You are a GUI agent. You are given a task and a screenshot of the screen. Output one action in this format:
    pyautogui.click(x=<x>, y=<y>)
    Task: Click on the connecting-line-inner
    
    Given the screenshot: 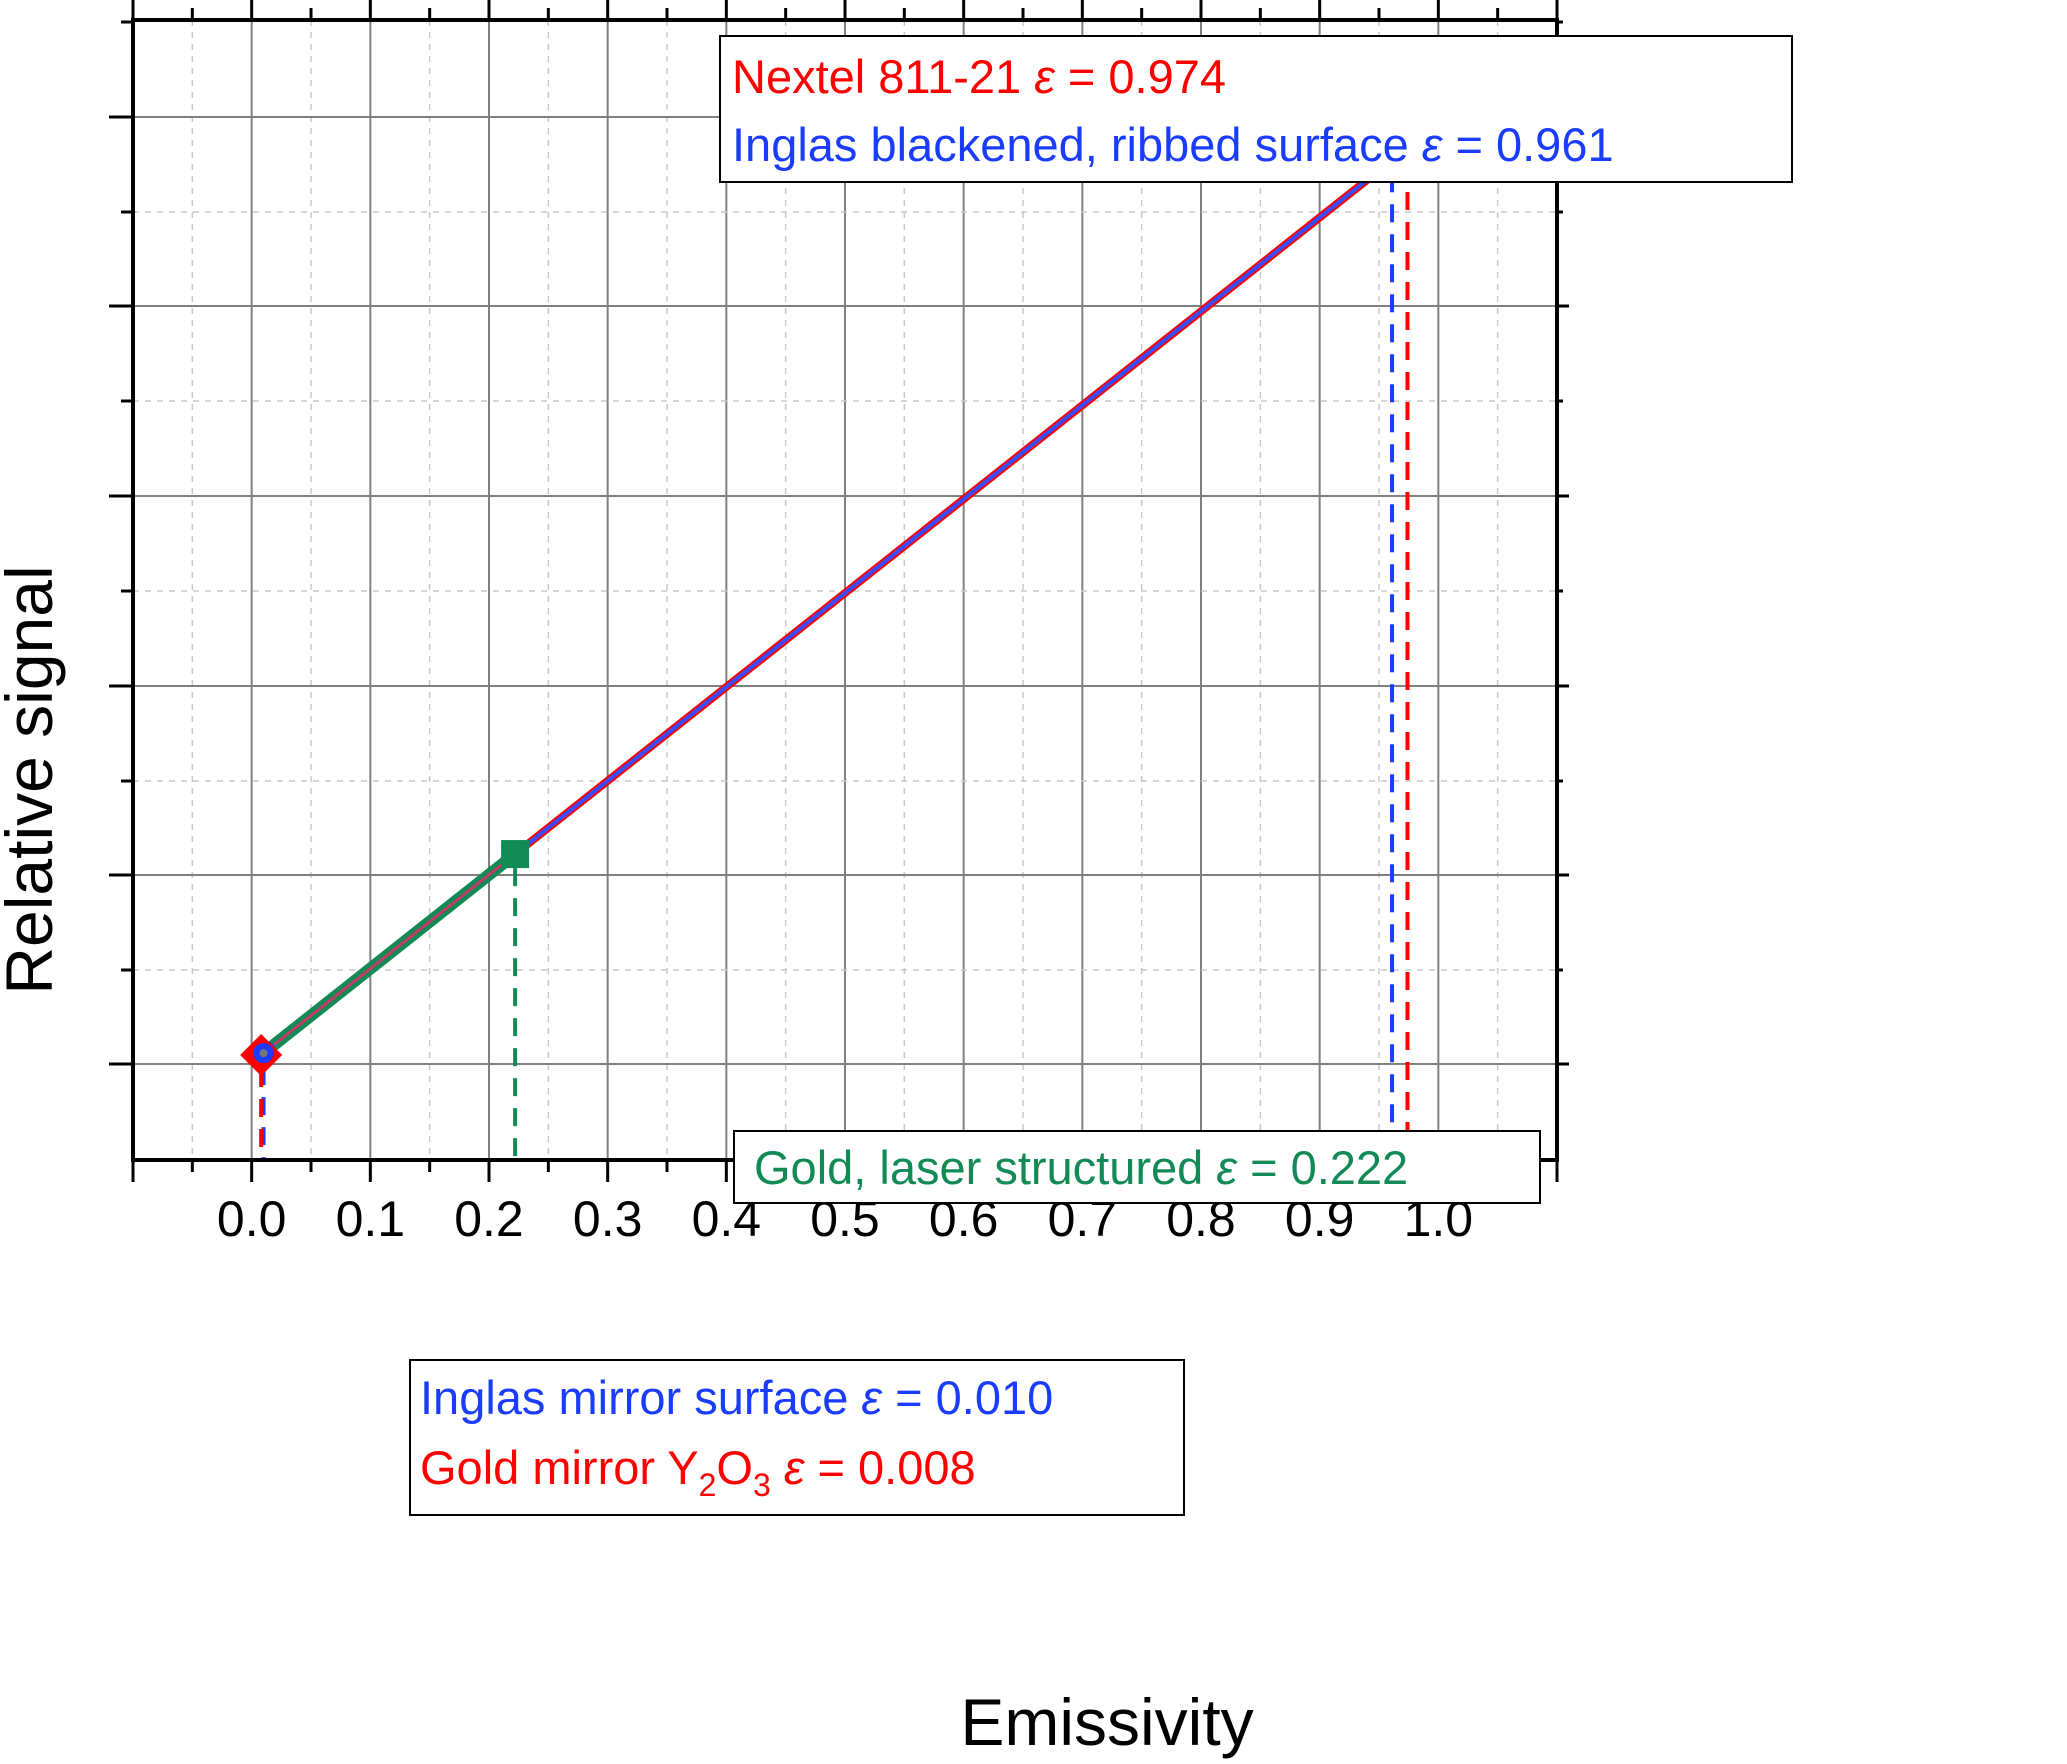 What is the action you would take?
    pyautogui.click(x=388, y=954)
    